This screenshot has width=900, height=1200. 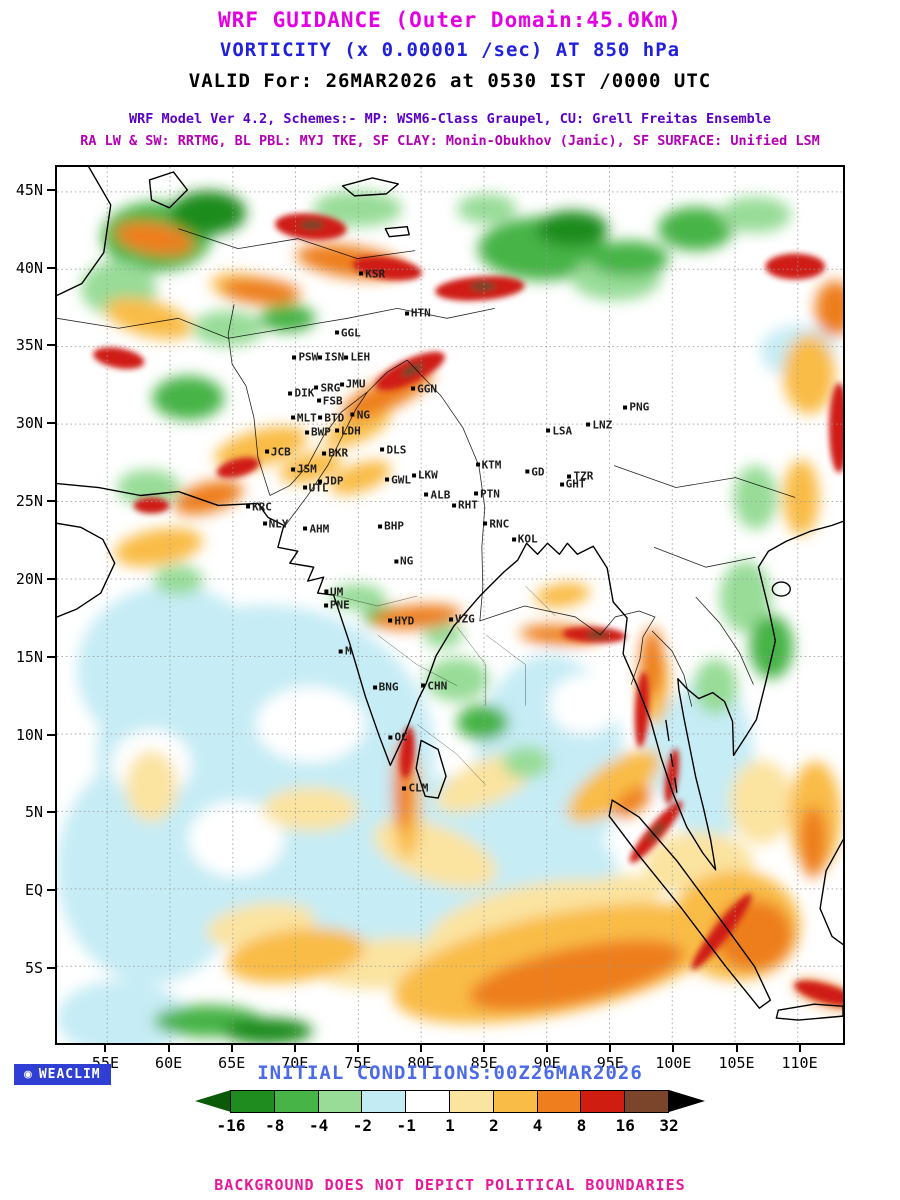 I want to click on colorbar-tick-label: 16, so click(x=625, y=1125).